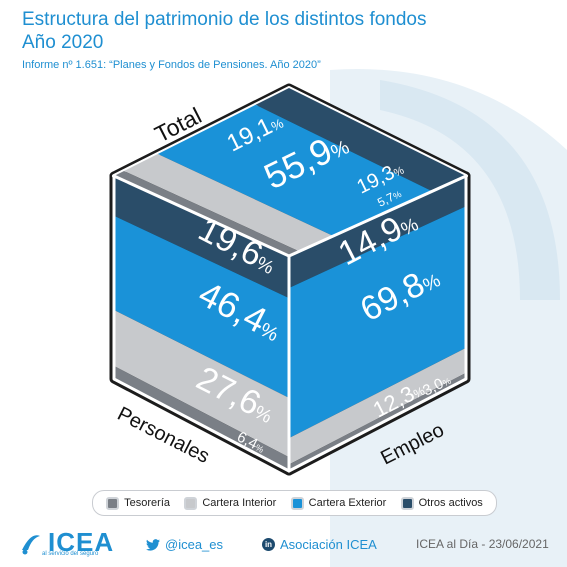  What do you see at coordinates (360, 140) in the screenshot?
I see `segment-total-otros-activos` at bounding box center [360, 140].